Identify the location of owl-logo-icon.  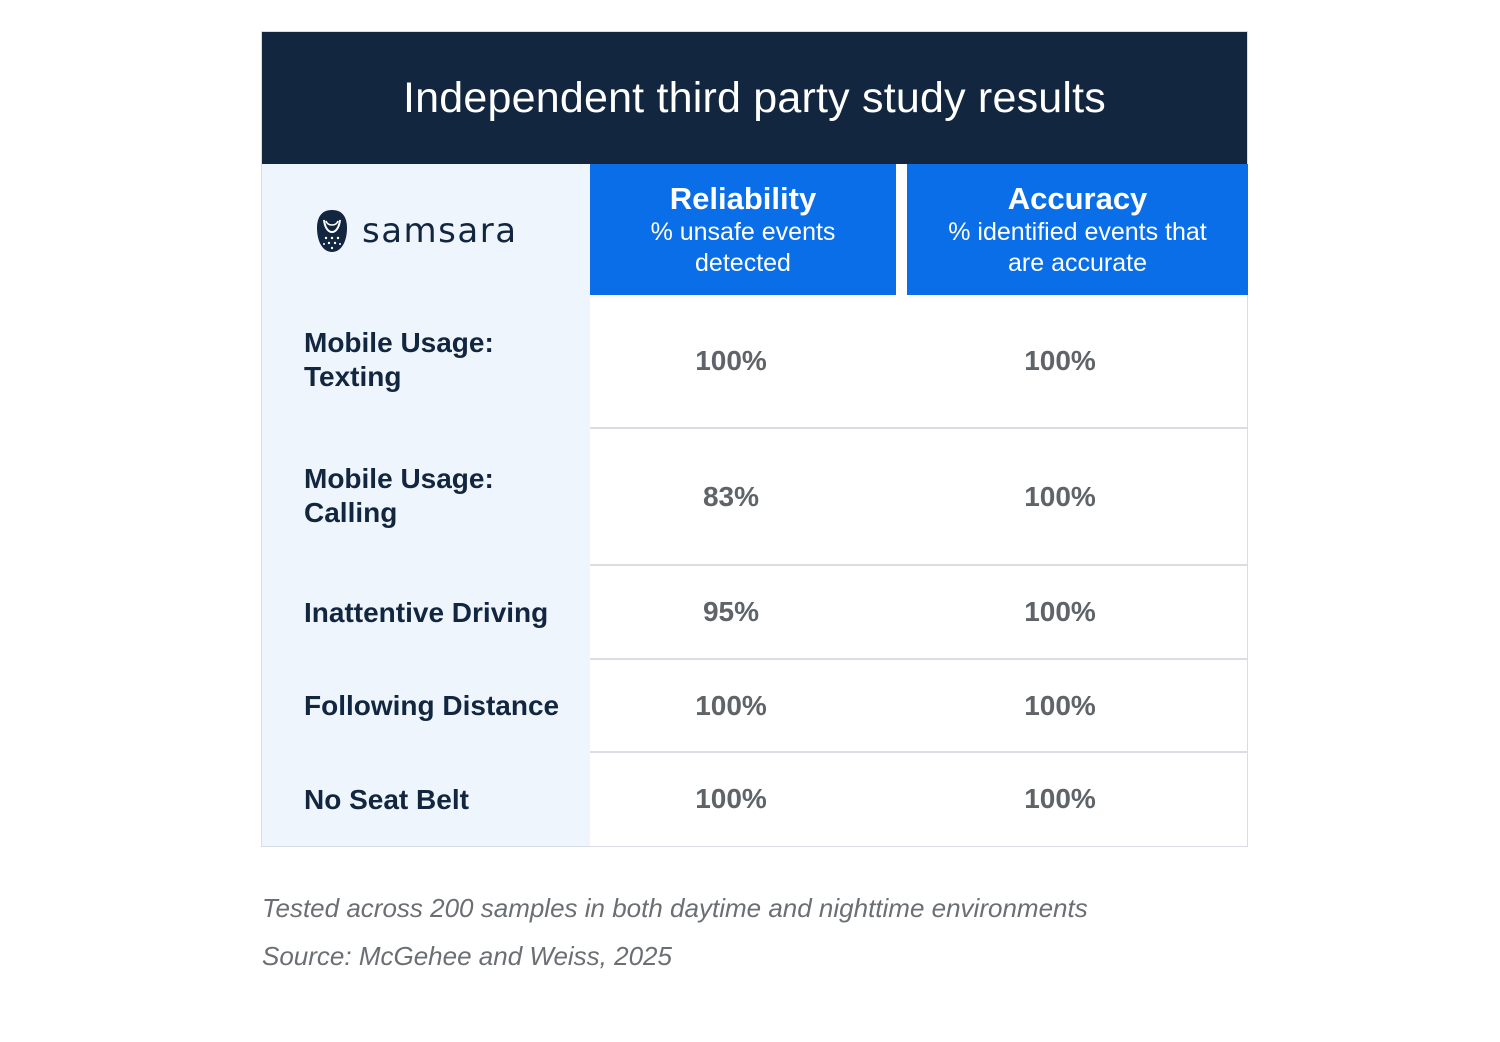
(332, 231).